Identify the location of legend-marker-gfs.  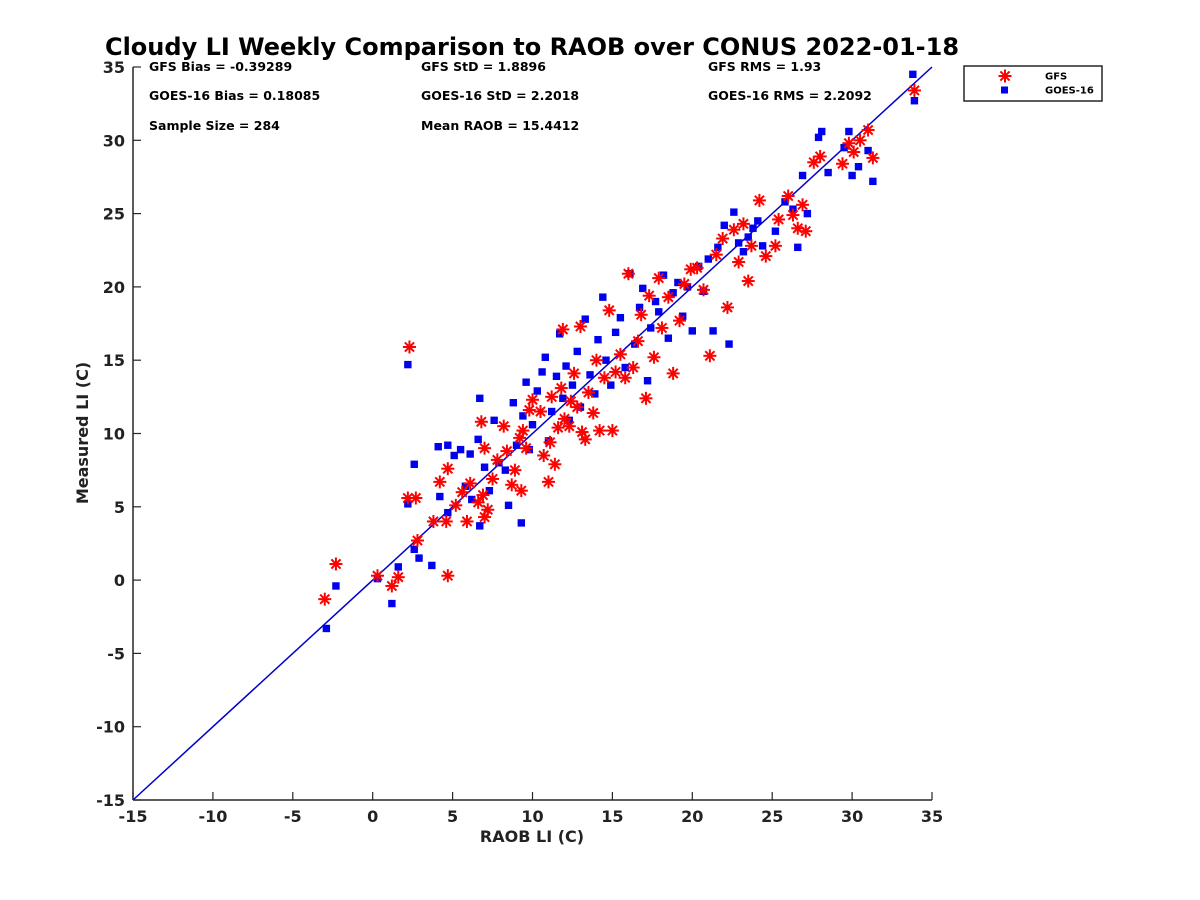
(1005, 76).